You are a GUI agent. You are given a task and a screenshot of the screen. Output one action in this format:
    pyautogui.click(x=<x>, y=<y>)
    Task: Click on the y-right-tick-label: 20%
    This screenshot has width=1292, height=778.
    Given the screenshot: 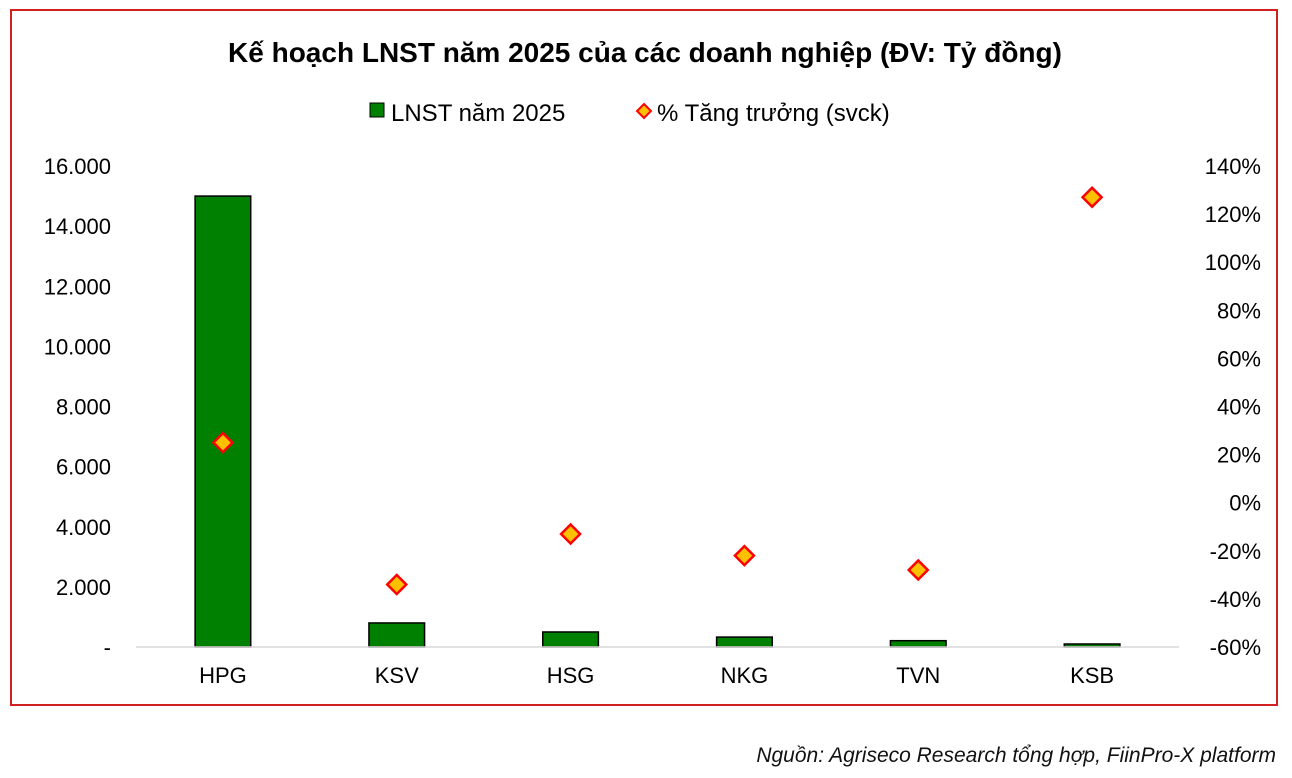 What is the action you would take?
    pyautogui.click(x=1239, y=455)
    